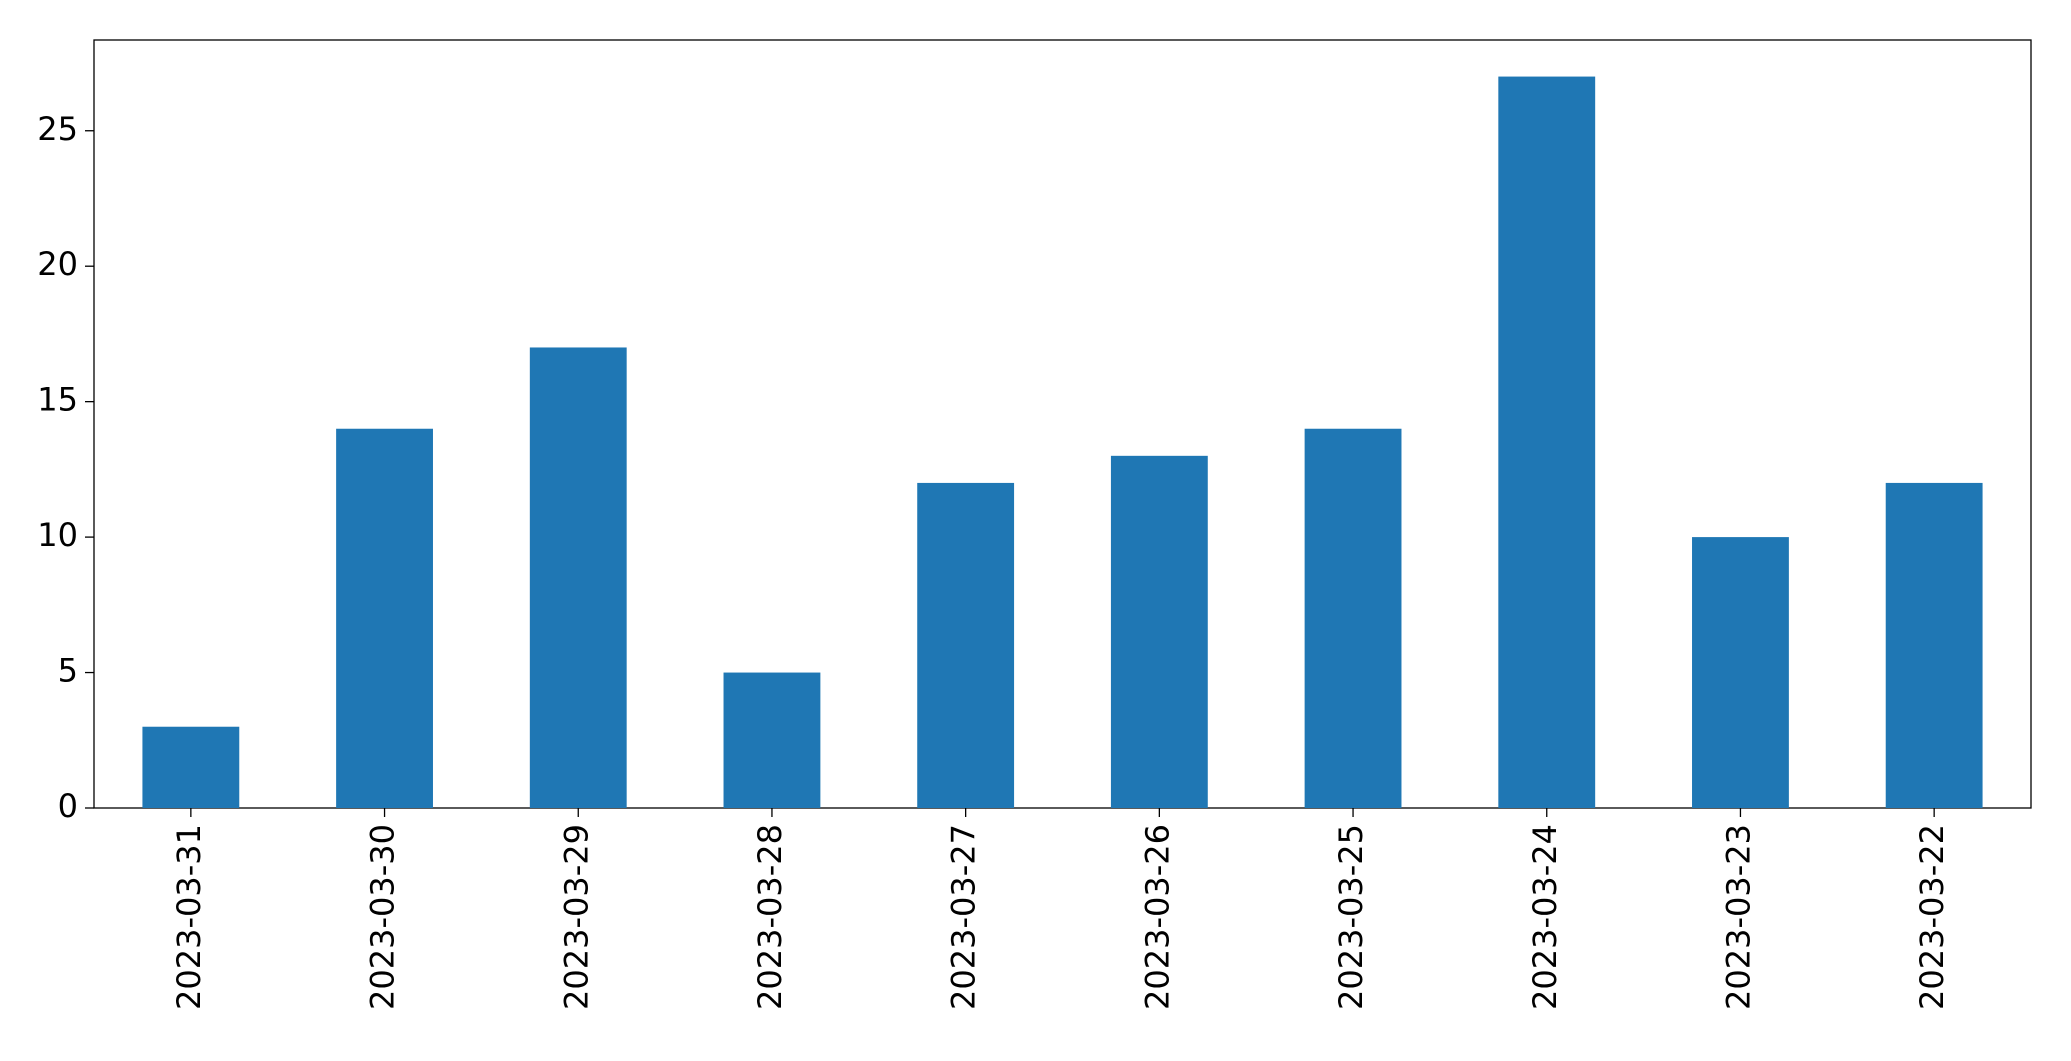 This screenshot has height=1061, width=2071. I want to click on x-tick-label: 2023-03-23, so click(1738, 917).